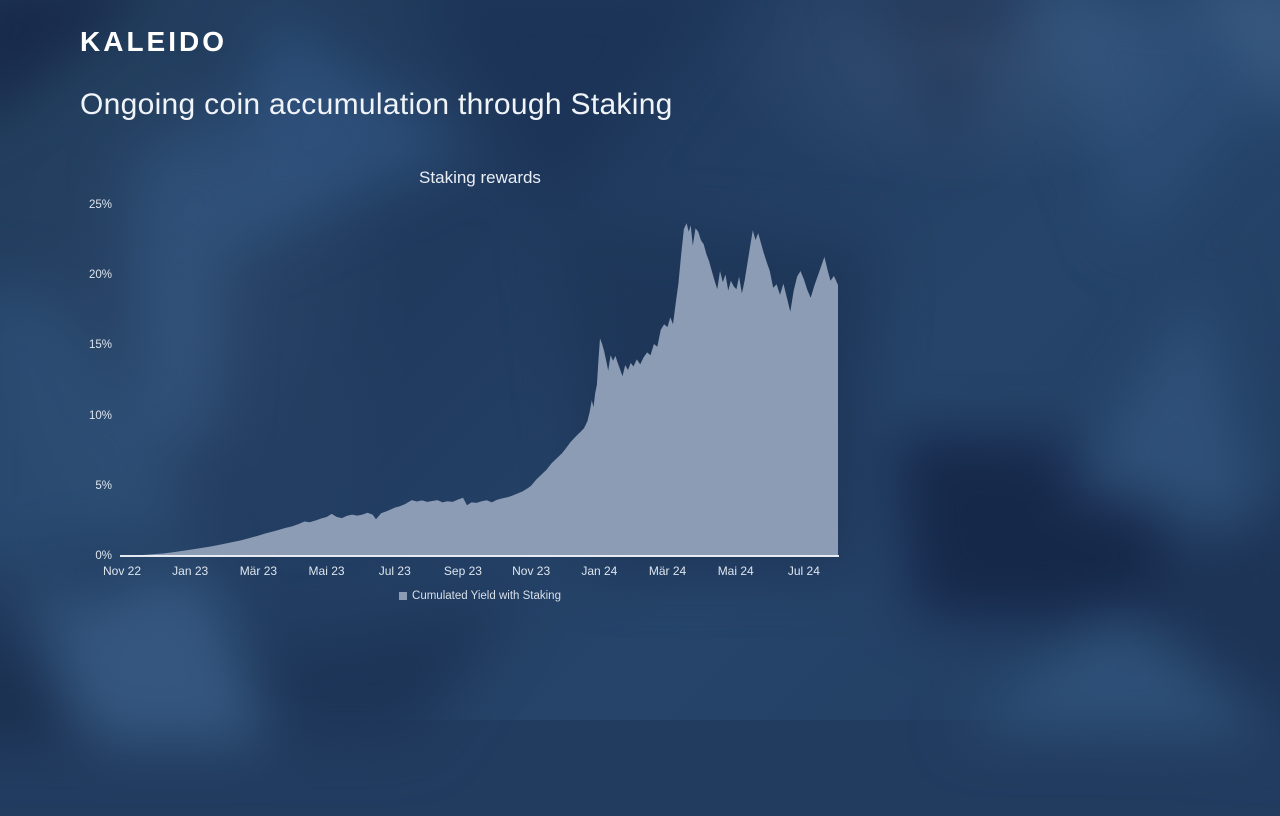 Image resolution: width=1280 pixels, height=816 pixels. I want to click on legend-label: Cumulated Yield with Staking, so click(486, 596).